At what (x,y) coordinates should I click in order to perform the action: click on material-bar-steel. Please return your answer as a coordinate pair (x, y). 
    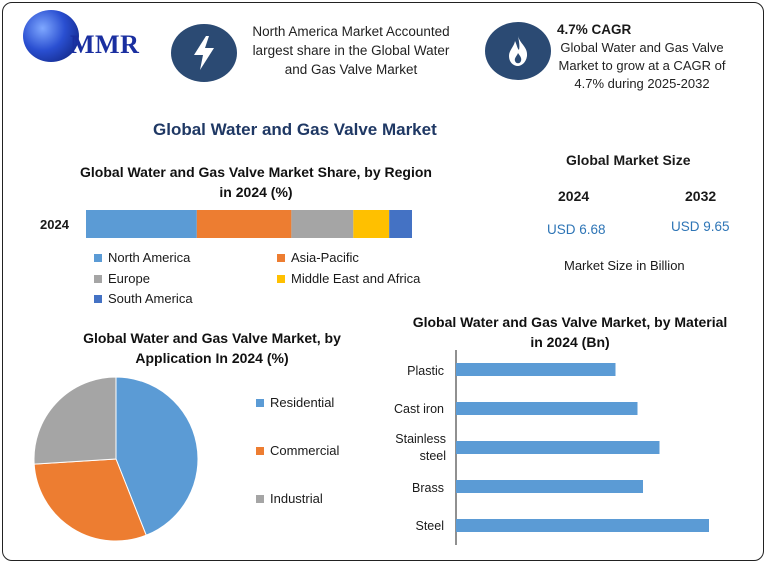
    Looking at the image, I should click on (582, 525).